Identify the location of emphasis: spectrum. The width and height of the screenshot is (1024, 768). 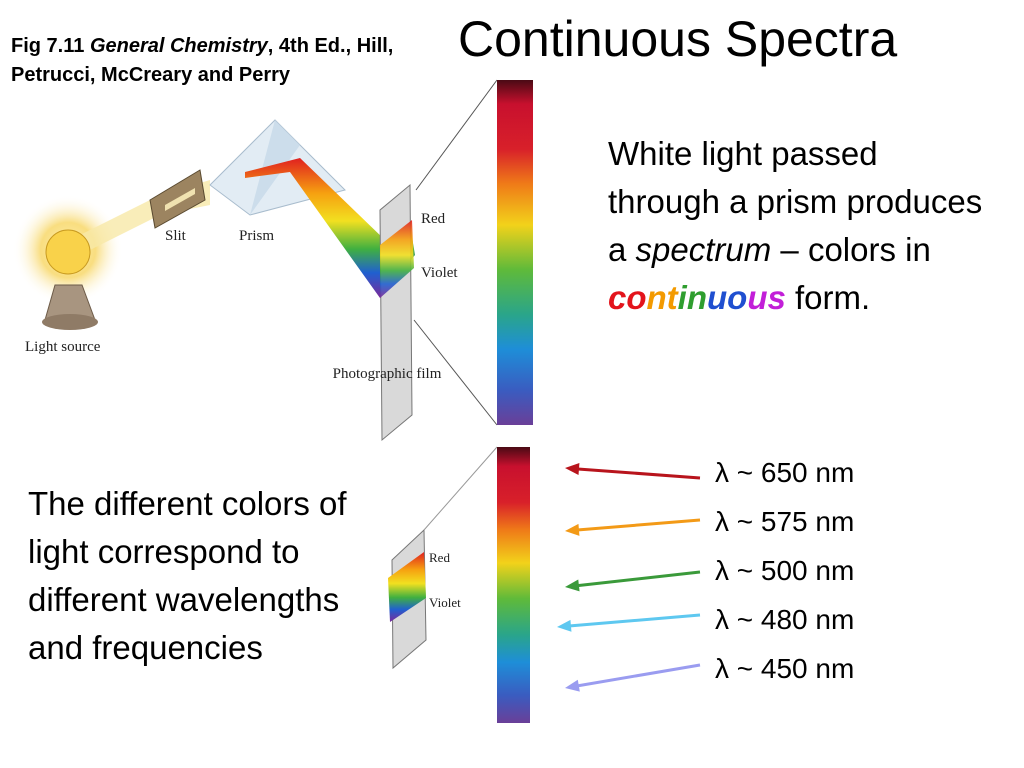
(703, 249).